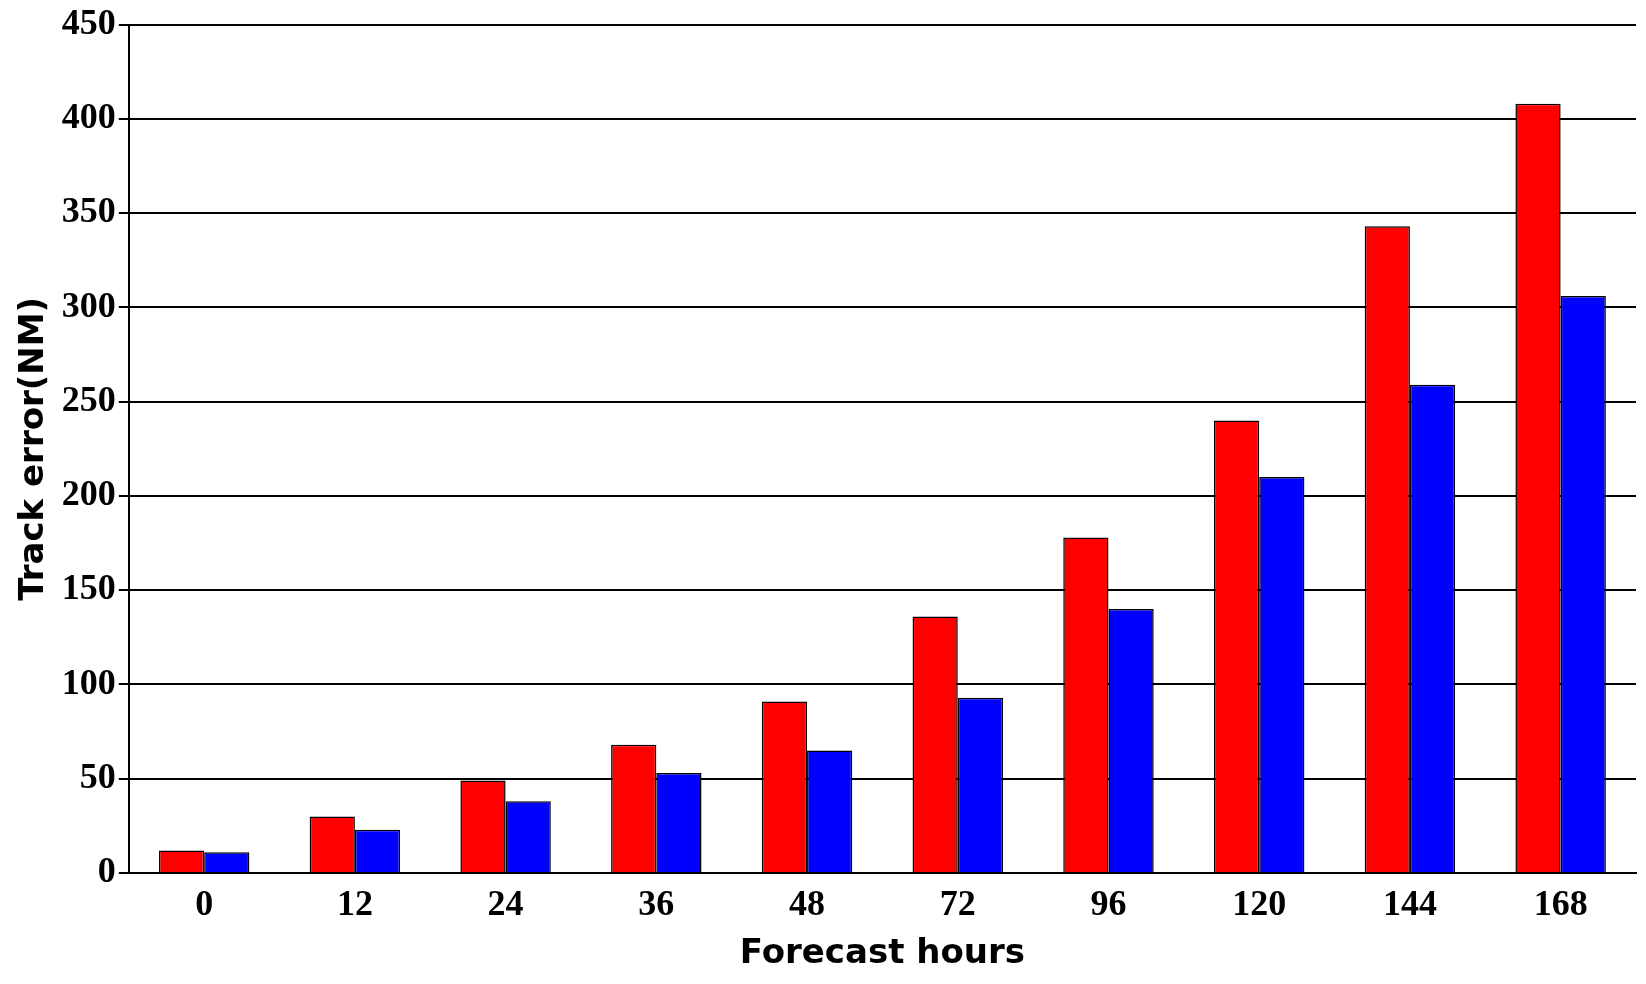 The height and width of the screenshot is (984, 1646). What do you see at coordinates (1409, 902) in the screenshot?
I see `x-tick-label: 144` at bounding box center [1409, 902].